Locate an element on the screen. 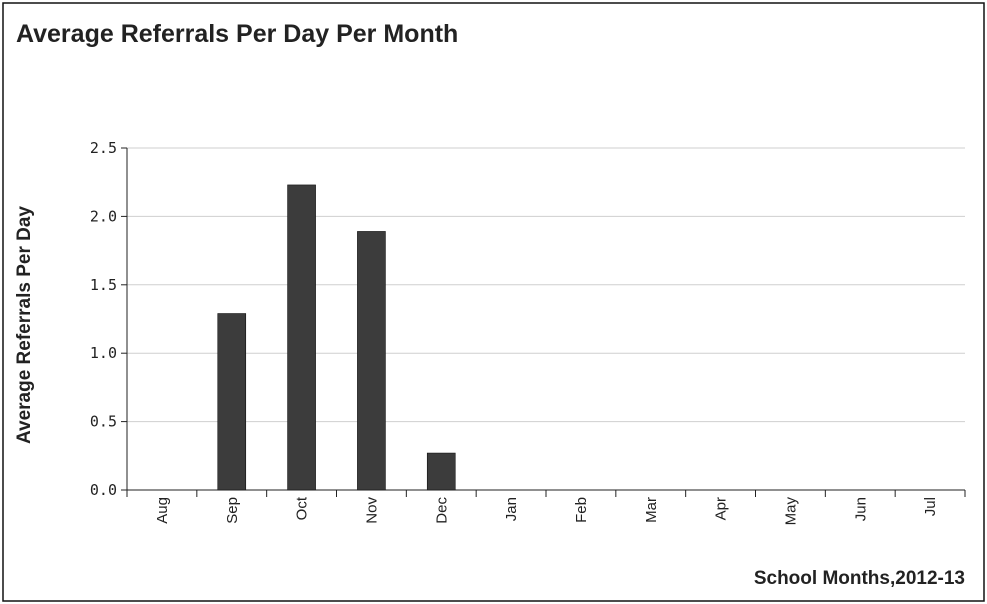 This screenshot has height=604, width=987. x-tick-label: Jun is located at coordinates (860, 509).